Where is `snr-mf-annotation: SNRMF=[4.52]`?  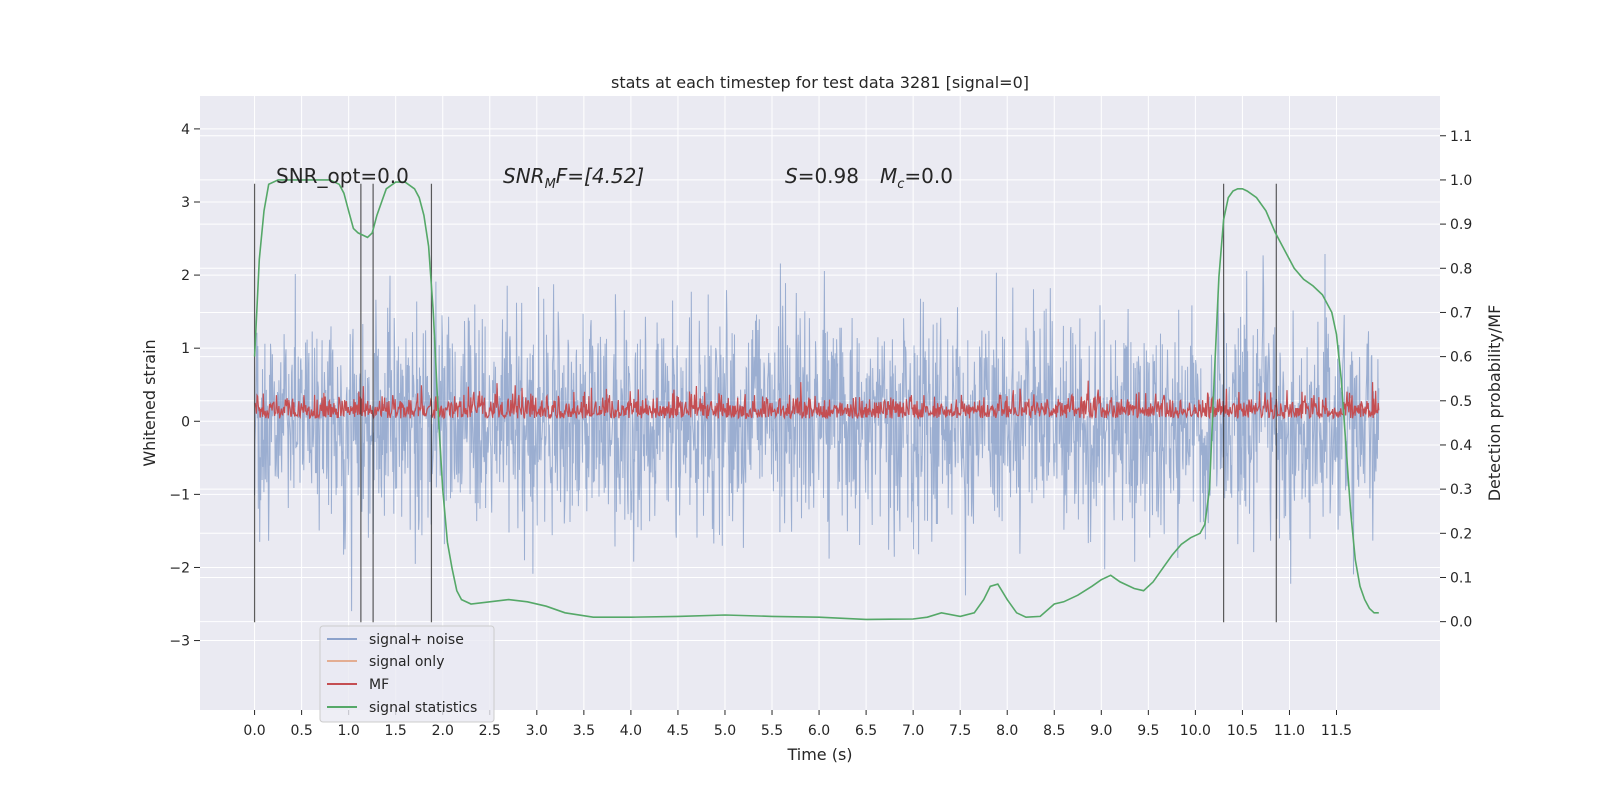
snr-mf-annotation: SNRMF=[4.52] is located at coordinates (573, 178).